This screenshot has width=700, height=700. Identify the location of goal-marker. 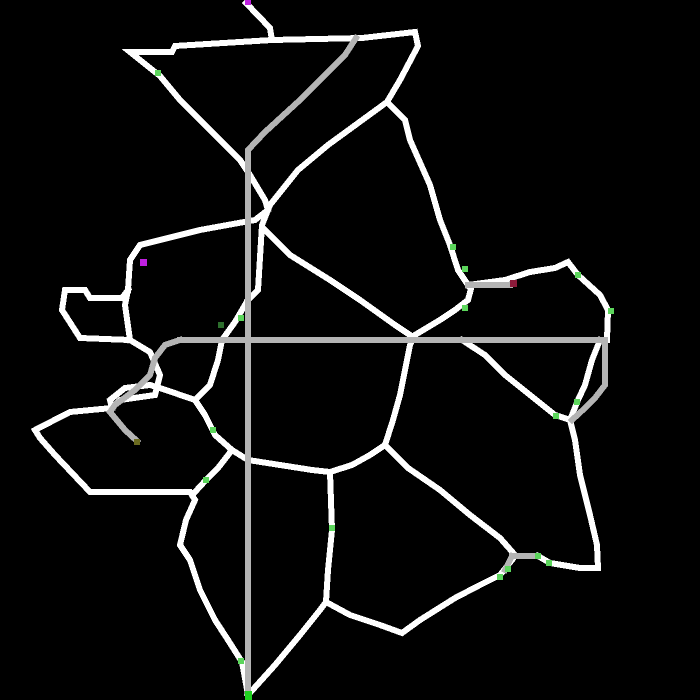
(513, 283).